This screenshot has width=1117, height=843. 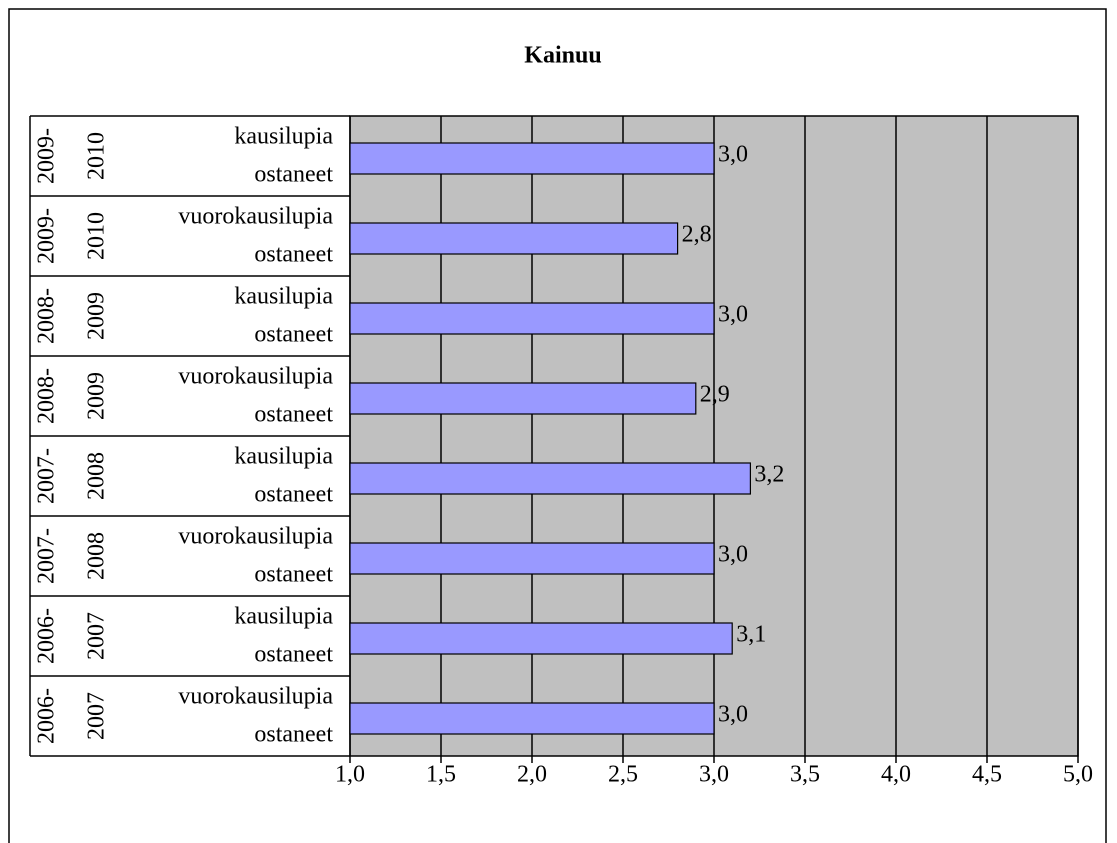 I want to click on data-label: 2,8, so click(x=697, y=235).